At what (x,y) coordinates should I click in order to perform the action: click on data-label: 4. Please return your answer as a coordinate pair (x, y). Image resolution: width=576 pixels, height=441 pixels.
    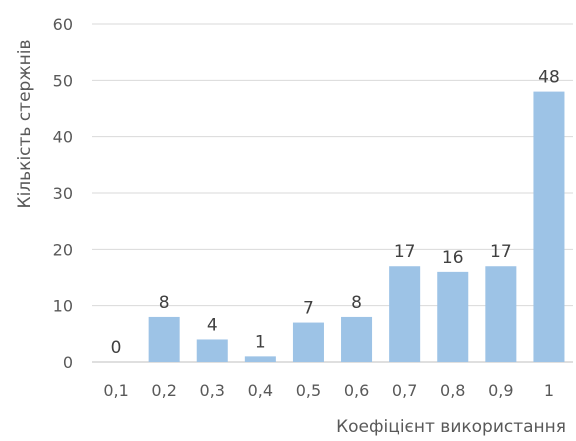
    Looking at the image, I should click on (212, 325).